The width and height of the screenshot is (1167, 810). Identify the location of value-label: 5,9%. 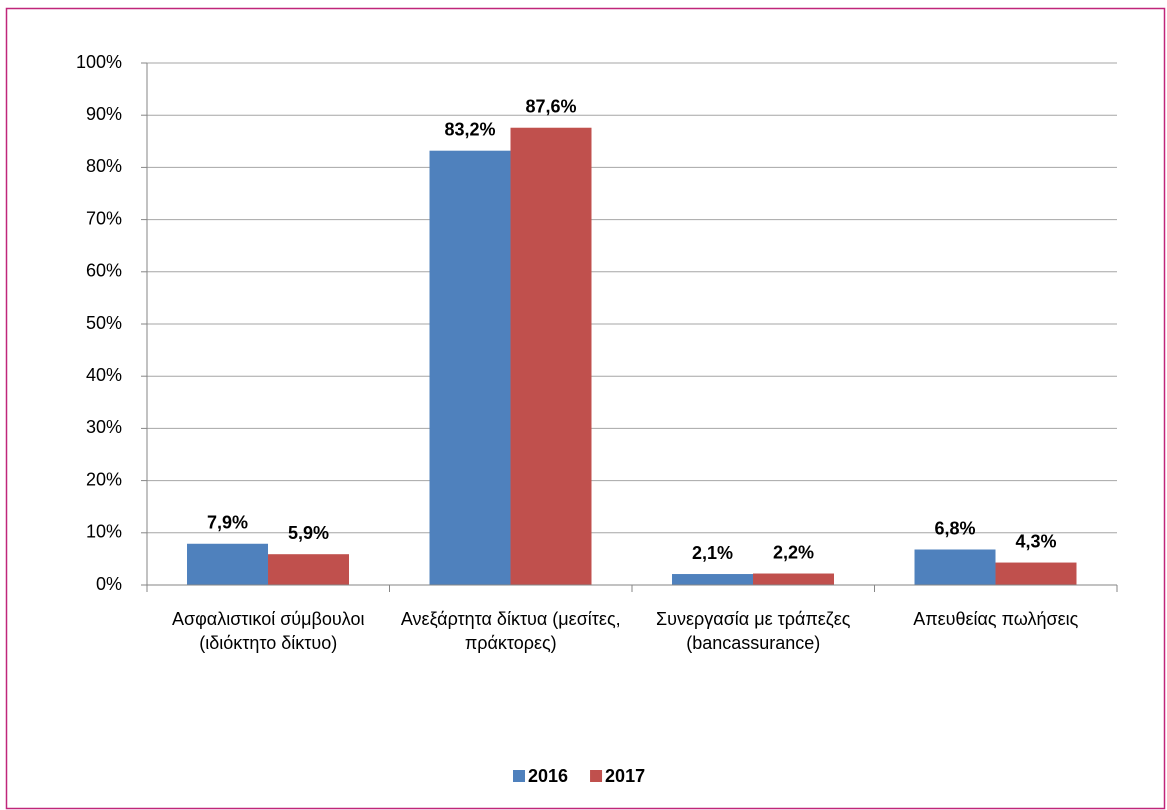
(308, 533).